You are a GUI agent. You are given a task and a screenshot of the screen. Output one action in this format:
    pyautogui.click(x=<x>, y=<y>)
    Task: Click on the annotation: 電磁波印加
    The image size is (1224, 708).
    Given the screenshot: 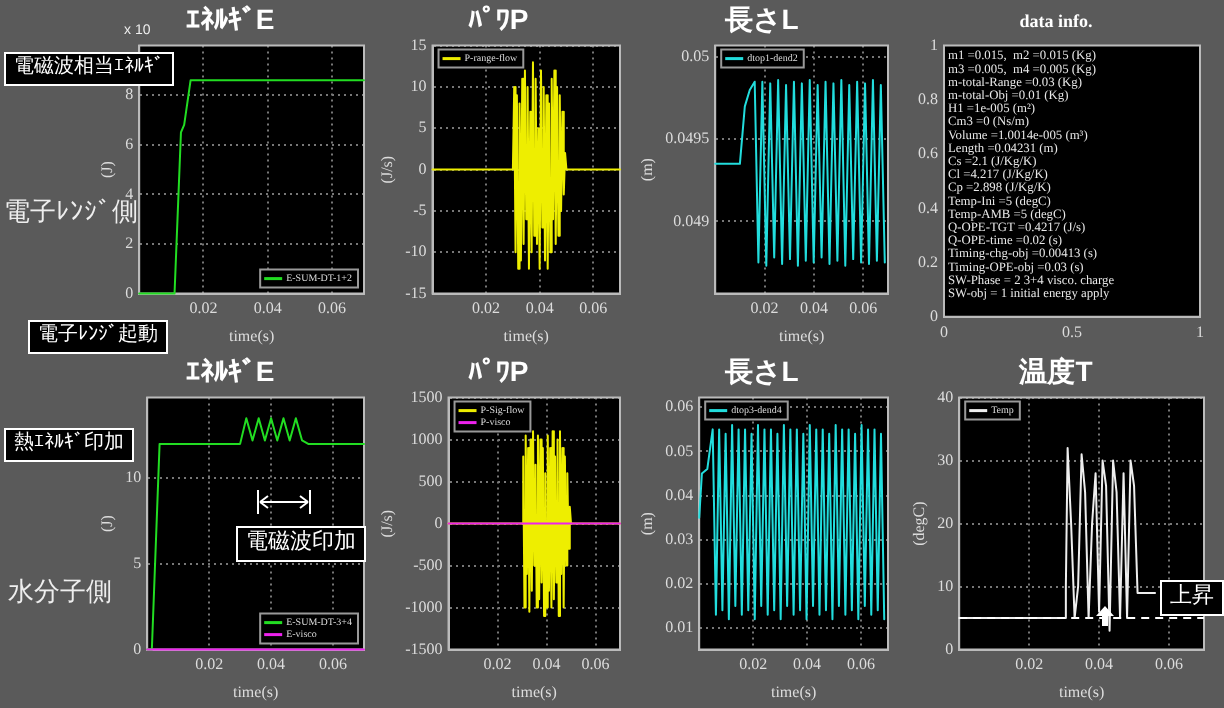 What is the action you would take?
    pyautogui.click(x=301, y=544)
    